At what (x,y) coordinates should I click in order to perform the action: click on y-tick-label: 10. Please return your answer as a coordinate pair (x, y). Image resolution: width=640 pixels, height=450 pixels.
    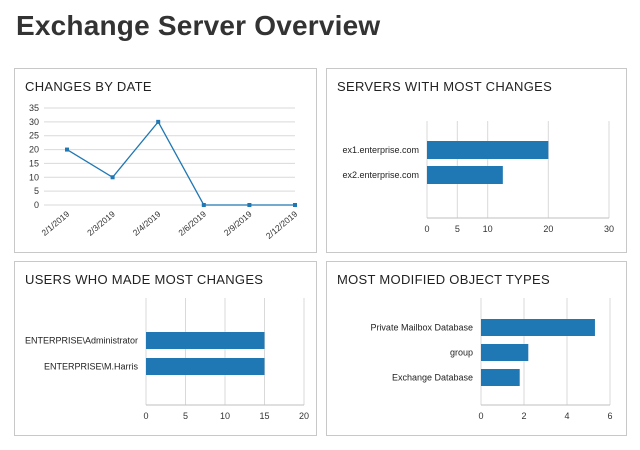
    Looking at the image, I should click on (34, 177).